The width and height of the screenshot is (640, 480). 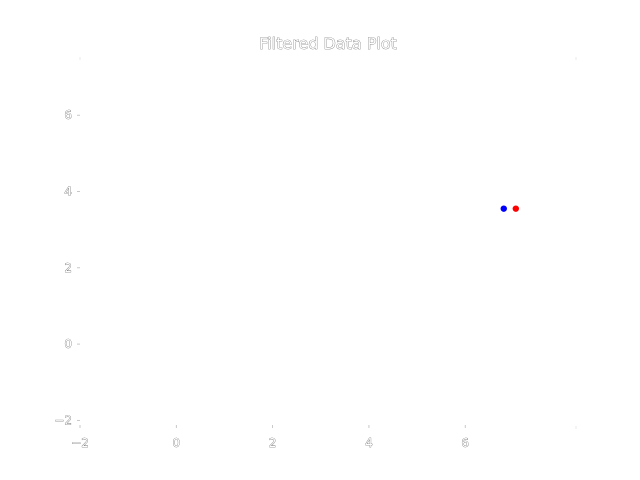 What do you see at coordinates (510, 208) in the screenshot?
I see `data-points` at bounding box center [510, 208].